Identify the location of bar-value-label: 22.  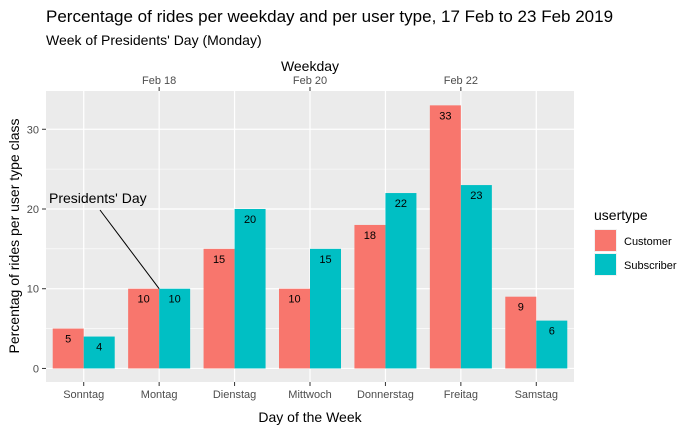
(401, 204).